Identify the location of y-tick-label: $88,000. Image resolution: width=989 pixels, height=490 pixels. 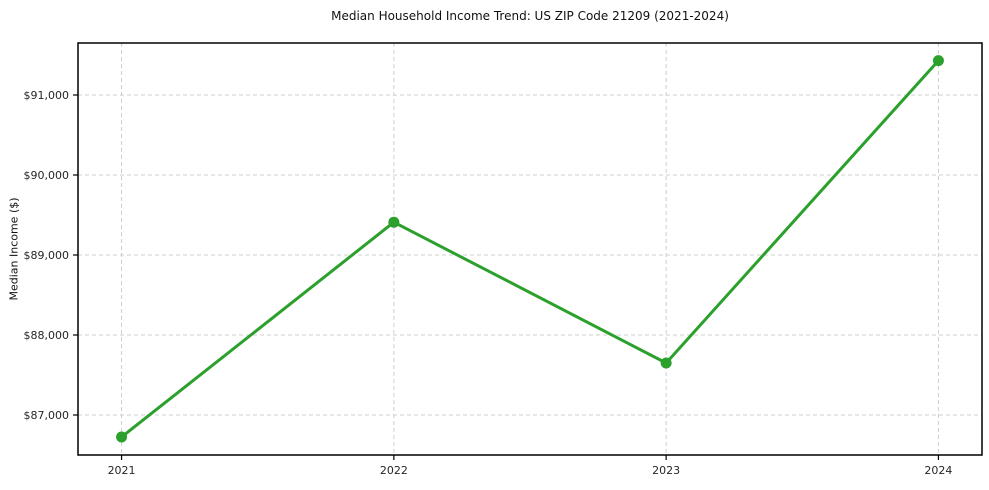
(47, 335).